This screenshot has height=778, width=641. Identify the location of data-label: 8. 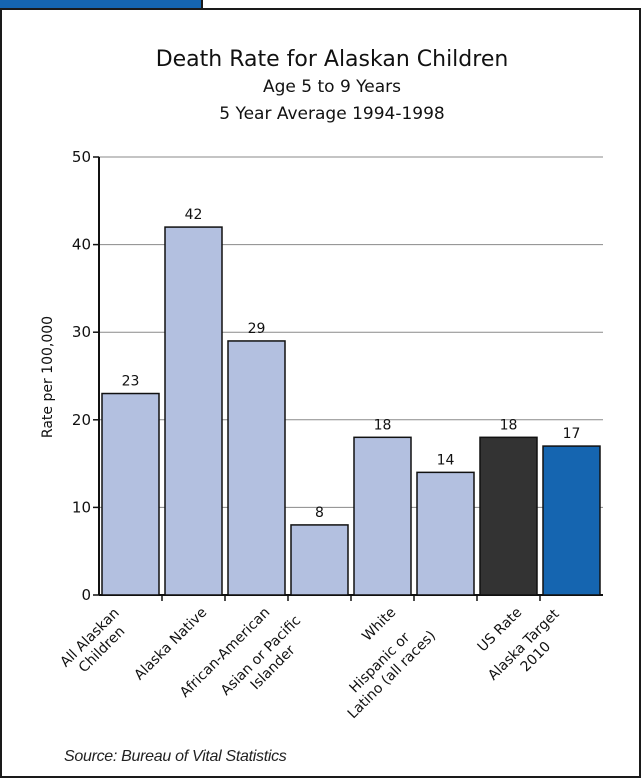
(319, 513).